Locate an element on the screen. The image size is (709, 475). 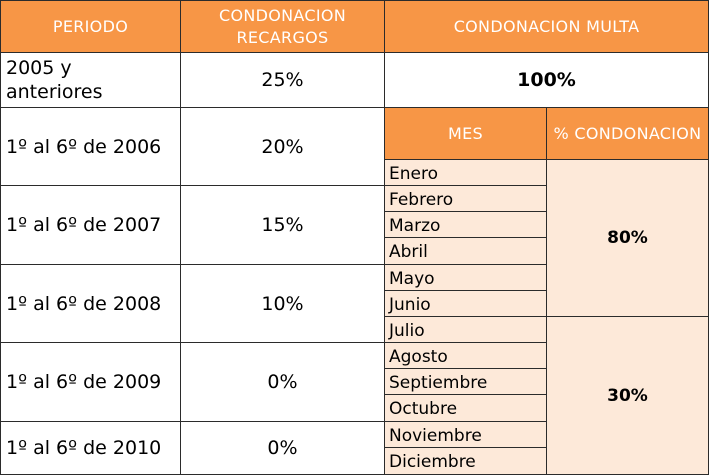
period-label: 1º al 6º de 2010 is located at coordinates (84, 448).